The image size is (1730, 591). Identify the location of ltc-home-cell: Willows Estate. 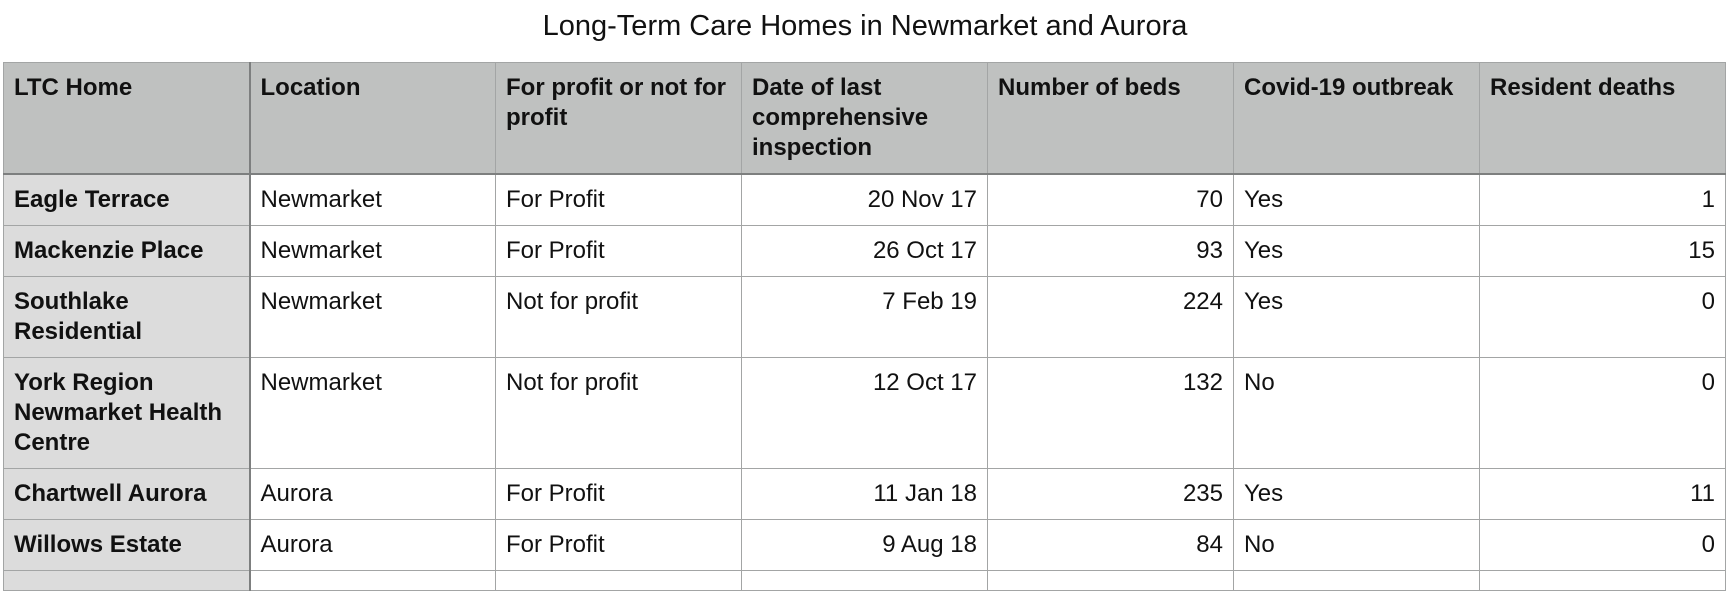
(127, 545).